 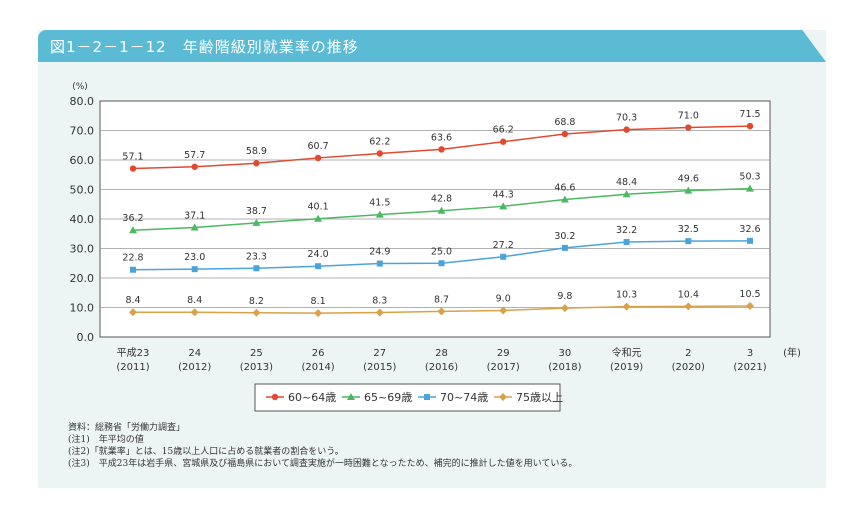 What do you see at coordinates (750, 353) in the screenshot?
I see `x-tick-label: 3` at bounding box center [750, 353].